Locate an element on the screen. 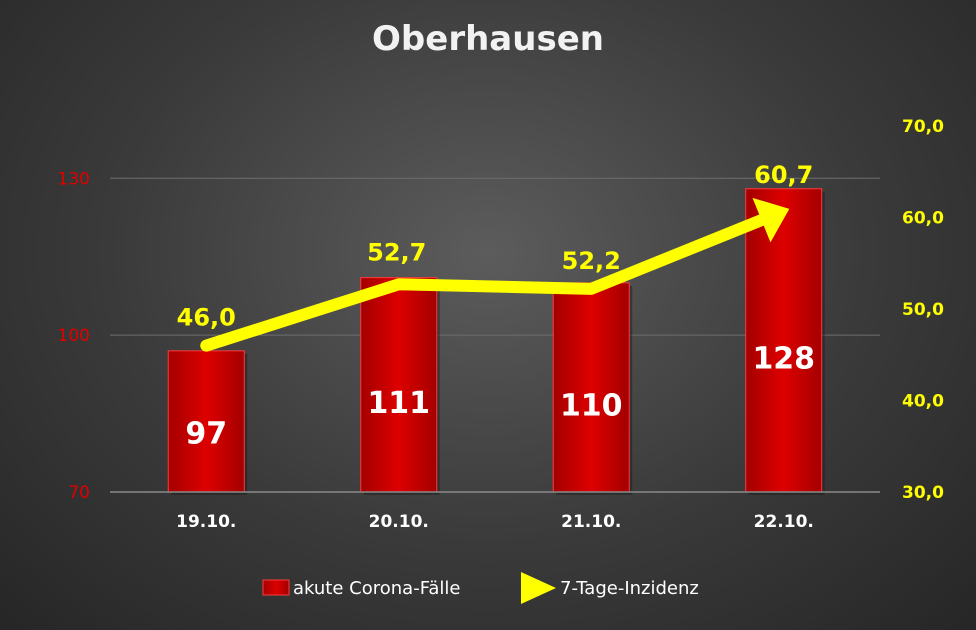 The image size is (976, 630). y-left-tick-label: 130 is located at coordinates (74, 179).